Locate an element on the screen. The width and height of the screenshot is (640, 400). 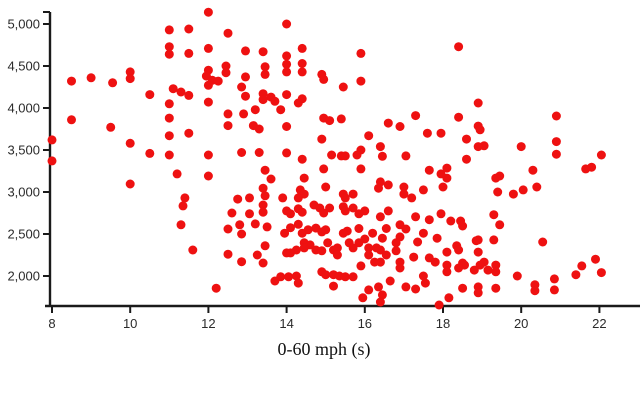
x-tick-label: 14 is located at coordinates (286, 323).